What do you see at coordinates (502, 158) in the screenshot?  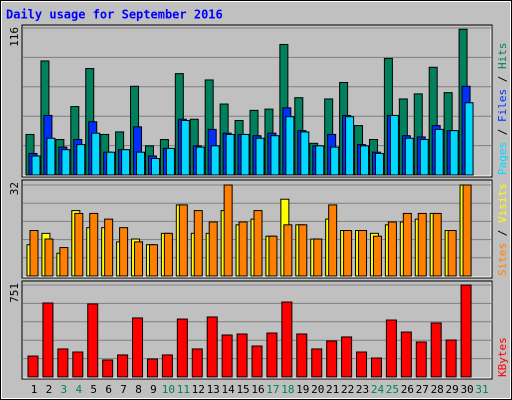 I see `legend-entry: Pages` at bounding box center [502, 158].